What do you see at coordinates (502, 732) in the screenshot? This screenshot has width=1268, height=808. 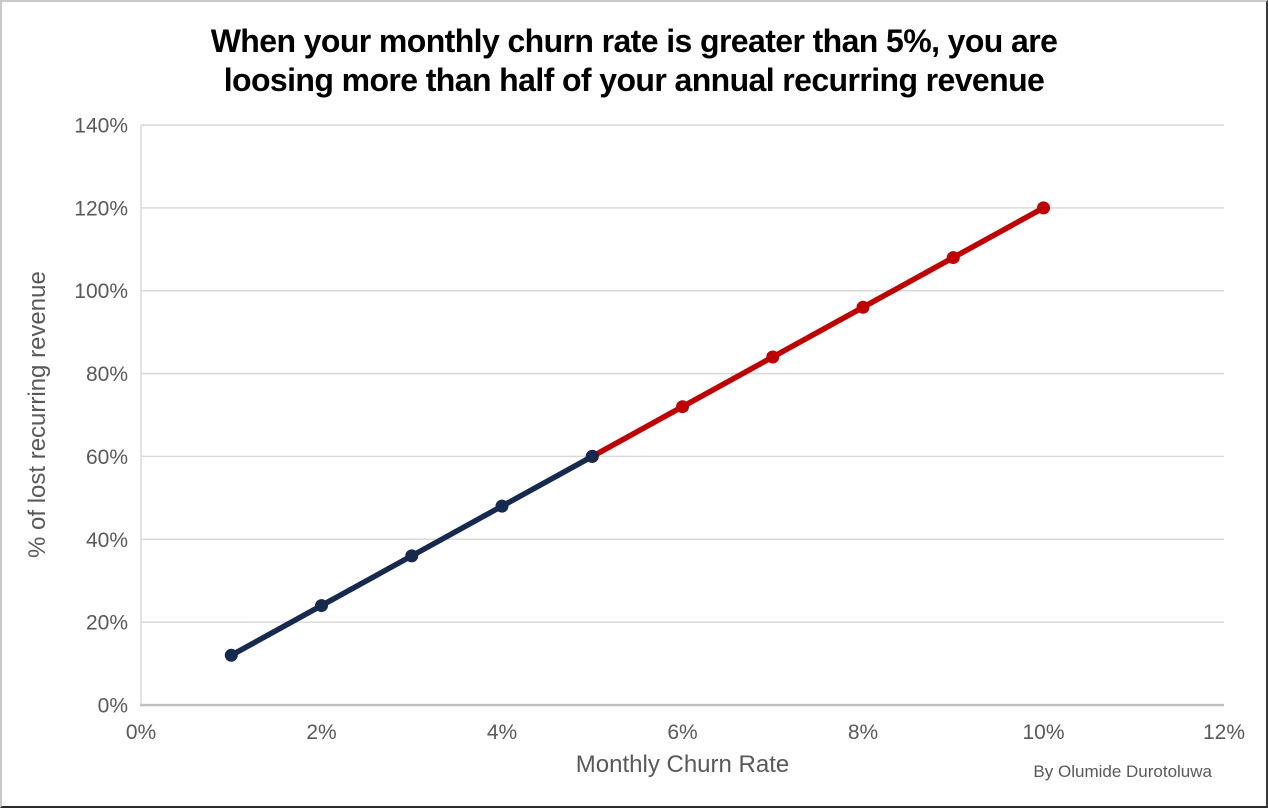 I see `x-tick-label: 4%` at bounding box center [502, 732].